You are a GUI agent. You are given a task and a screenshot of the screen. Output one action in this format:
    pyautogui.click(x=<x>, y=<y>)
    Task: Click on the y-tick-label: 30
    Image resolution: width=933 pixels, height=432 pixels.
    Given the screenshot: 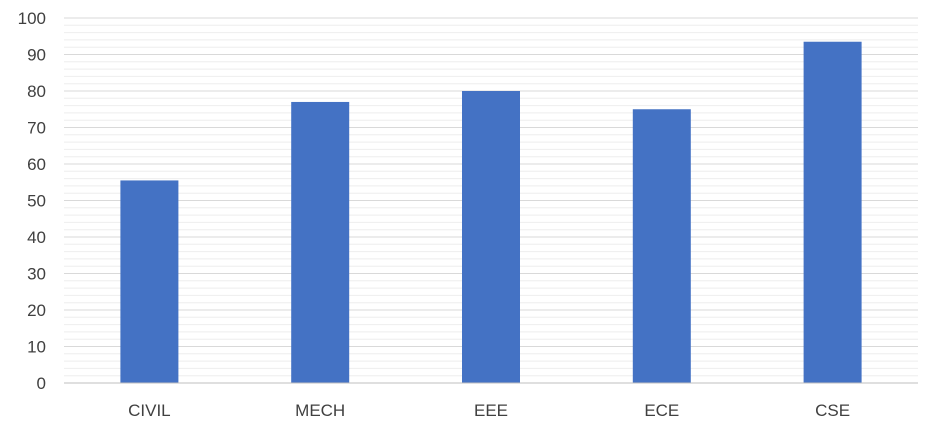 What is the action you would take?
    pyautogui.click(x=36, y=274)
    